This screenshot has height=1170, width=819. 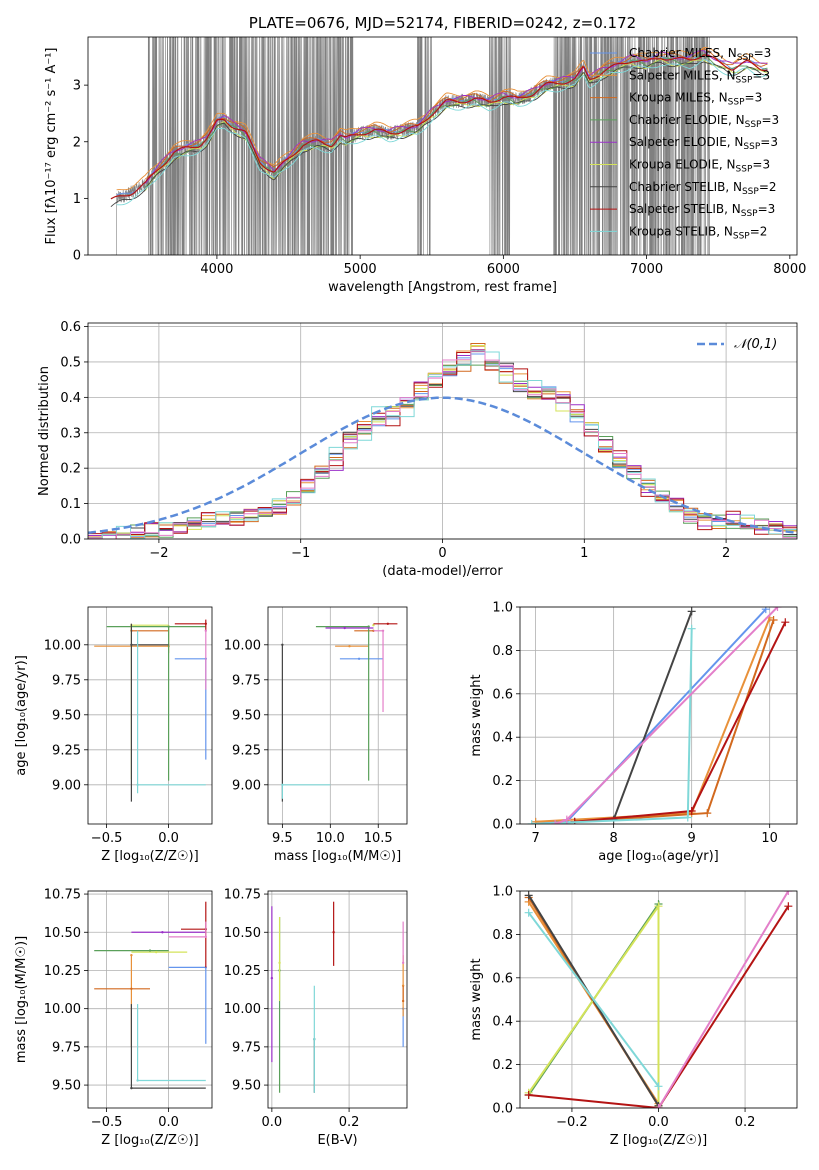 I want to click on tick-label-x: 1, so click(x=584, y=553).